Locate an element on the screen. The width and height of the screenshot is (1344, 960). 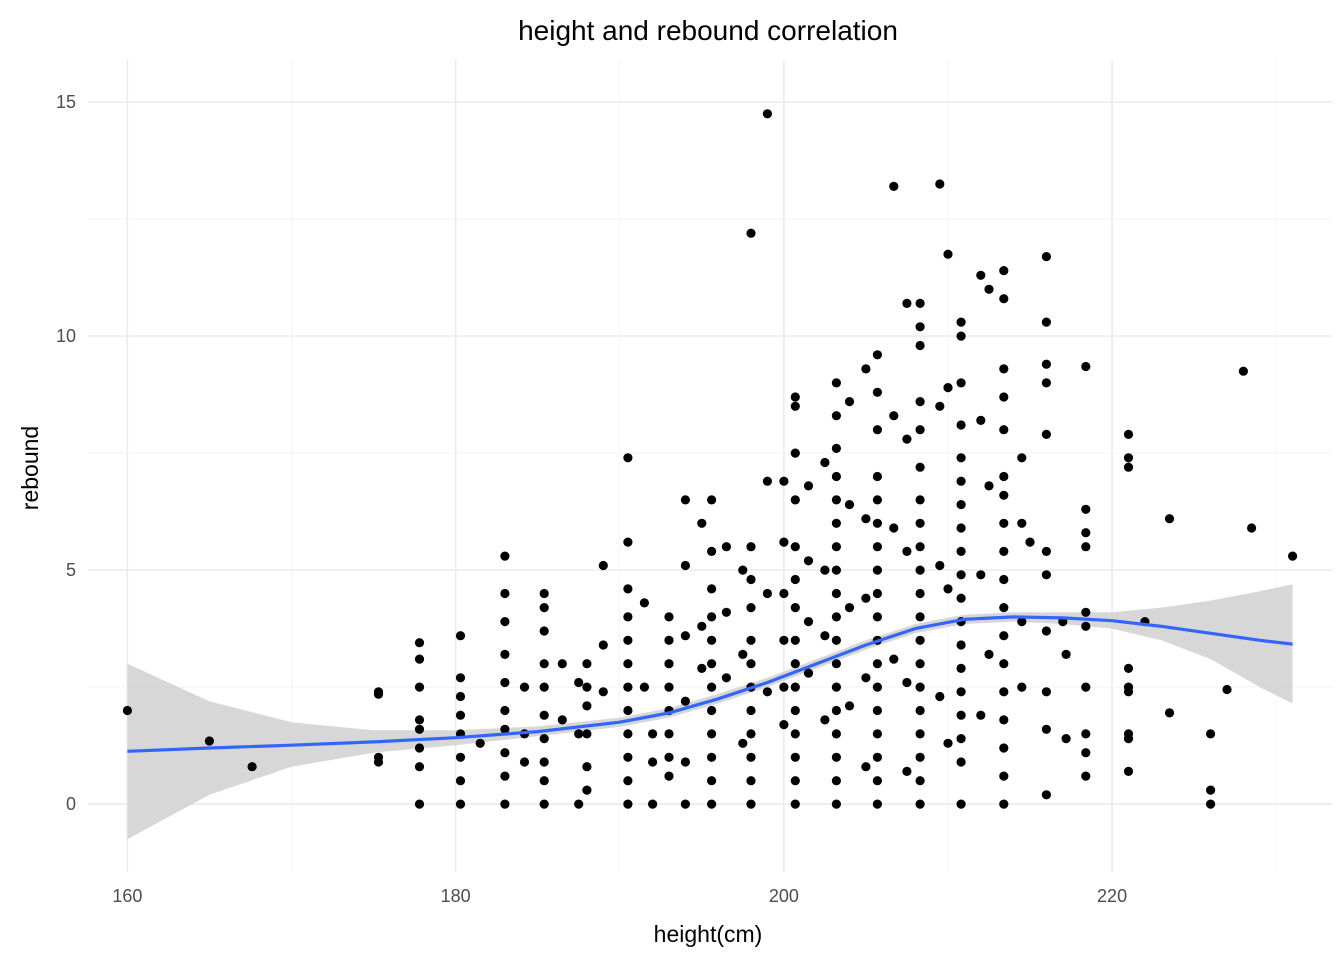
y-tick-label: 10 is located at coordinates (66, 336).